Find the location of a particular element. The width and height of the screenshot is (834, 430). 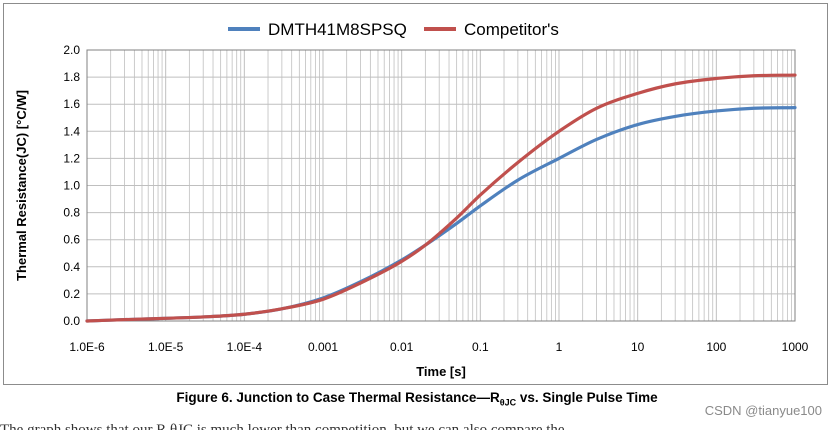

x-tick-label: 10 is located at coordinates (638, 347).